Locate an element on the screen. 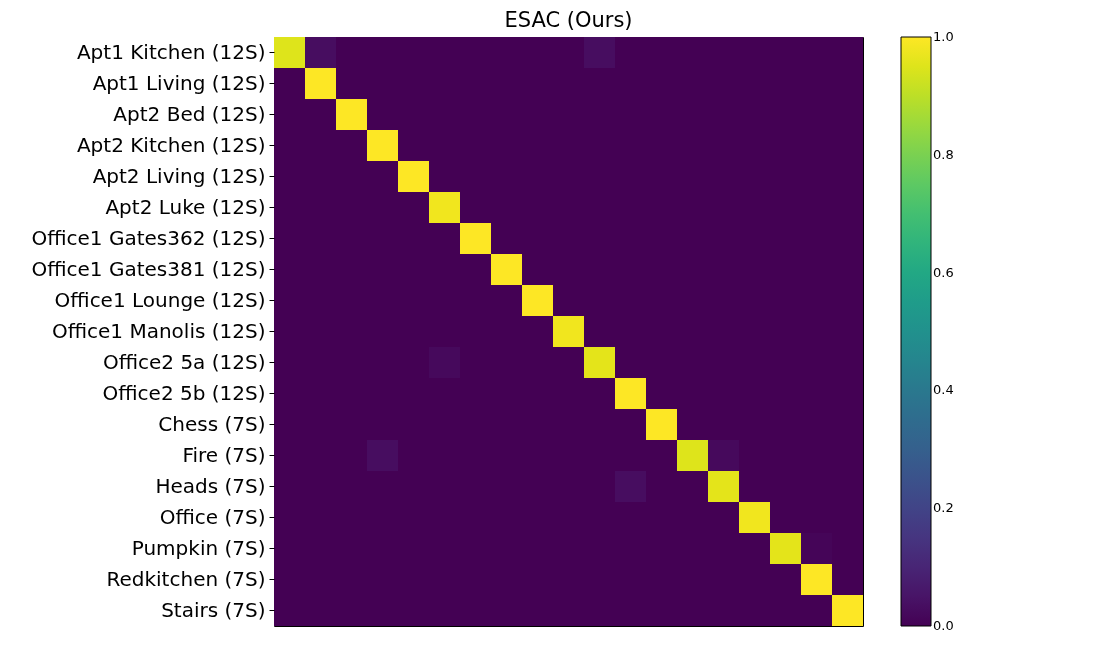 The image size is (1099, 667). chart-title: ESAC (Ours) is located at coordinates (568, 20).